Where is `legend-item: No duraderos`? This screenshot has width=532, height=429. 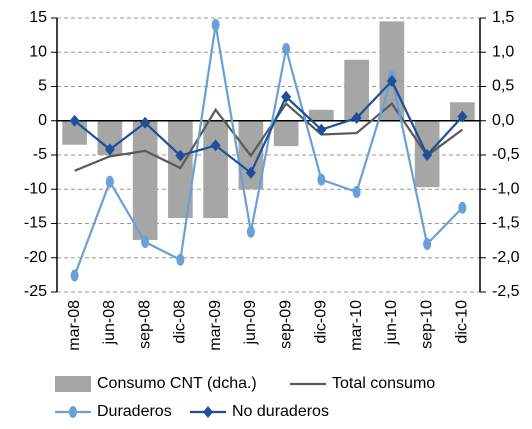
legend-item: No duraderos is located at coordinates (259, 411).